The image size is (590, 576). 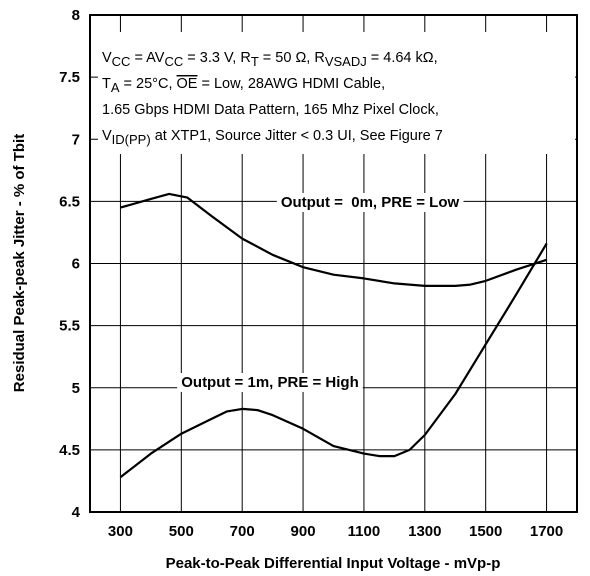 What do you see at coordinates (76, 15) in the screenshot?
I see `y-tick-label: 8` at bounding box center [76, 15].